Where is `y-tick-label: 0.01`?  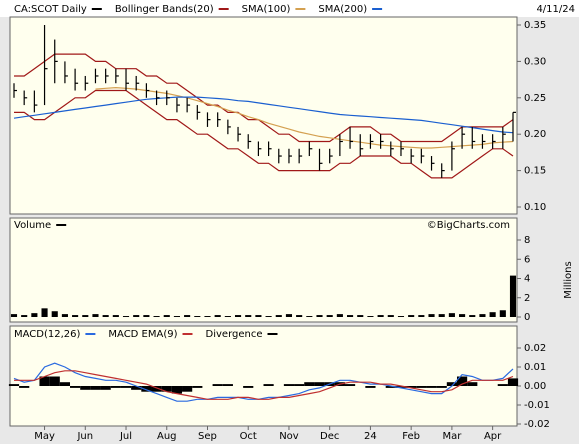 y-tick-label: 0.01 is located at coordinates (535, 367).